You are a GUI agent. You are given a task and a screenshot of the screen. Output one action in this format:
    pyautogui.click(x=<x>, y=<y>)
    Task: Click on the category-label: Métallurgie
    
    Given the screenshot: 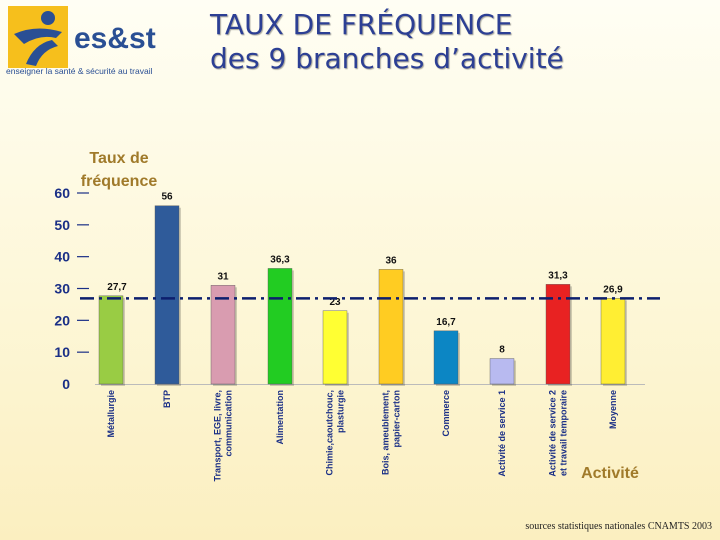 What is the action you would take?
    pyautogui.click(x=111, y=414)
    